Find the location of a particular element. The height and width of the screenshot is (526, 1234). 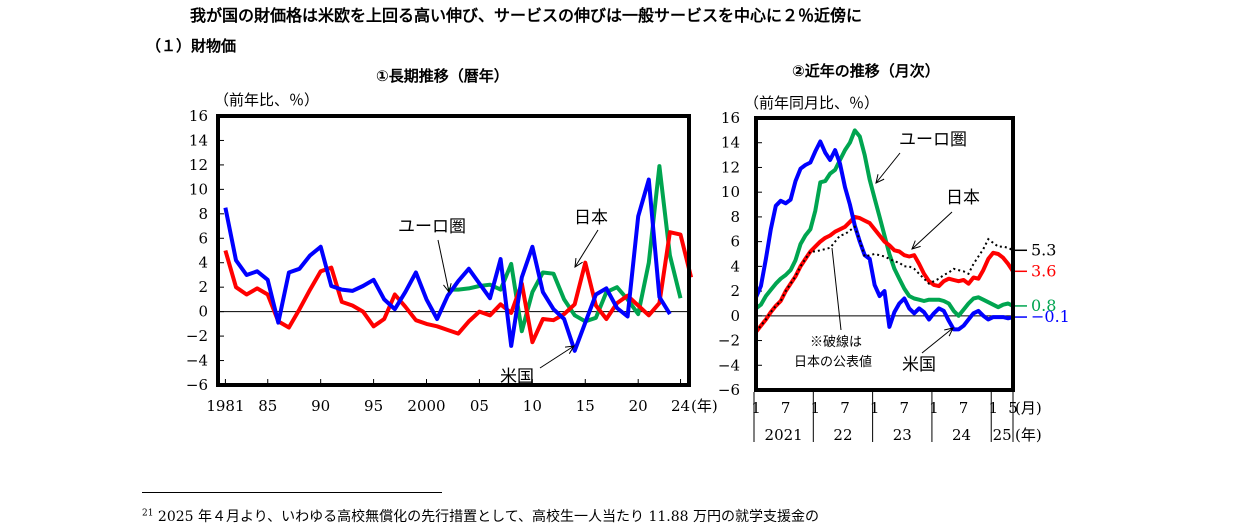

chart2-series-japan-official is located at coordinates (884, 279).